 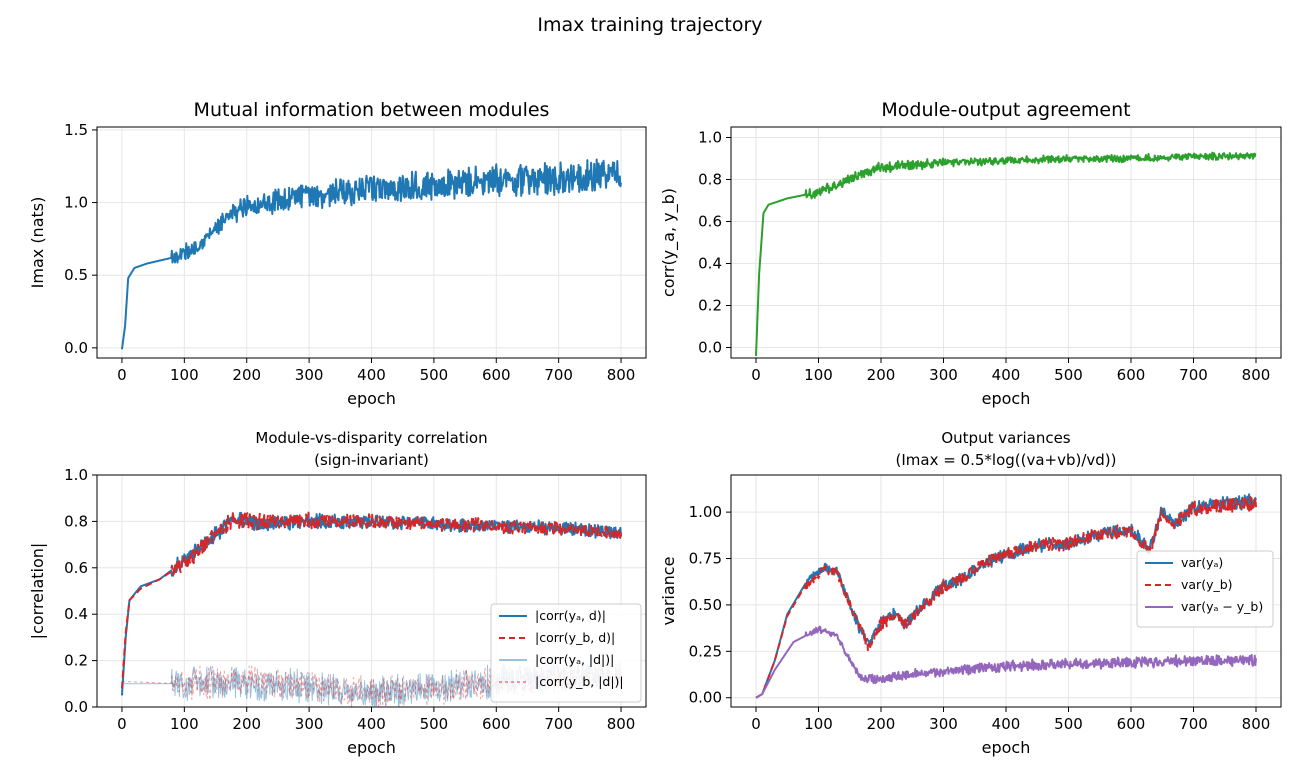 I want to click on subplot-title: Mutual information between modules, so click(x=372, y=110).